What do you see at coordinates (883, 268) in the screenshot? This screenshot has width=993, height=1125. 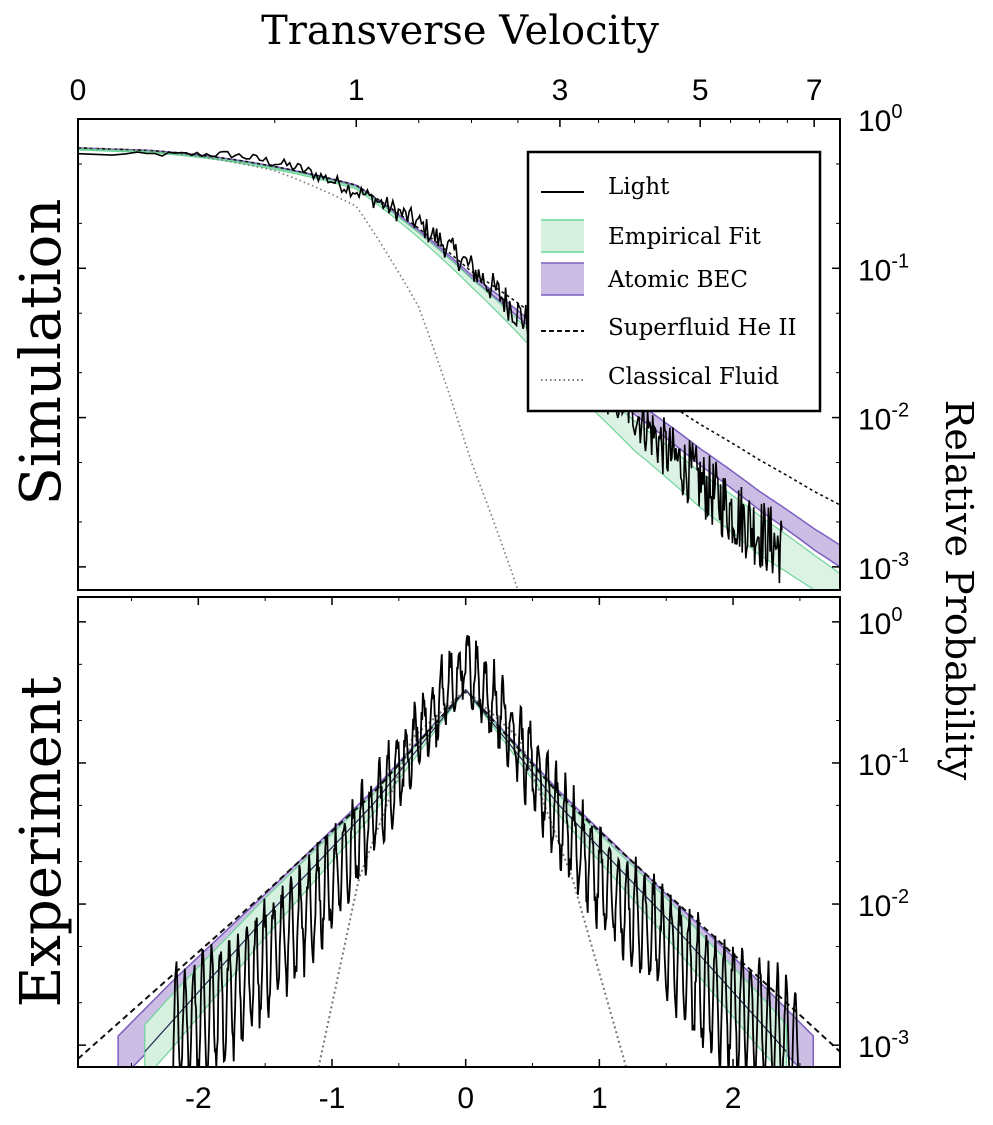 I see `sim-y-tick-label: 10⁻¹` at bounding box center [883, 268].